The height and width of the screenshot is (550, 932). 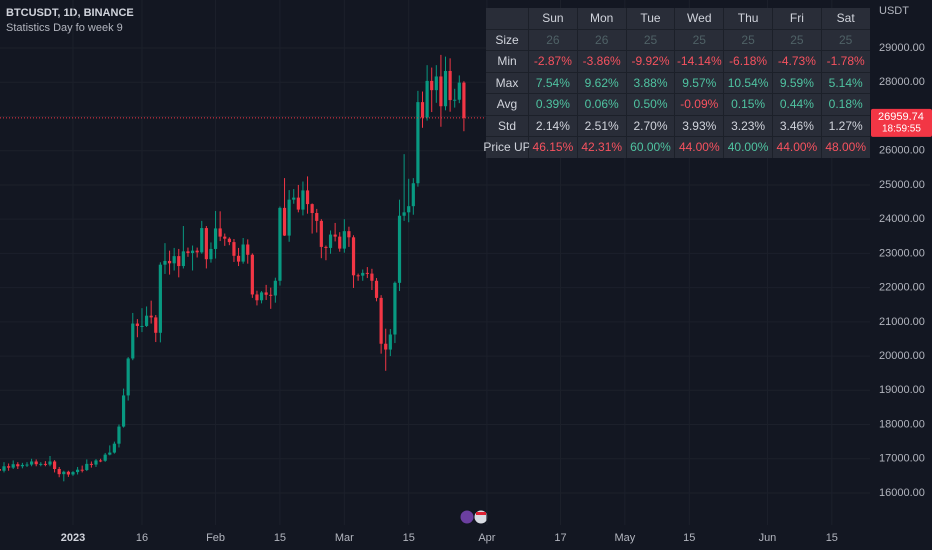 What do you see at coordinates (553, 18) in the screenshot?
I see `column-header: Sun` at bounding box center [553, 18].